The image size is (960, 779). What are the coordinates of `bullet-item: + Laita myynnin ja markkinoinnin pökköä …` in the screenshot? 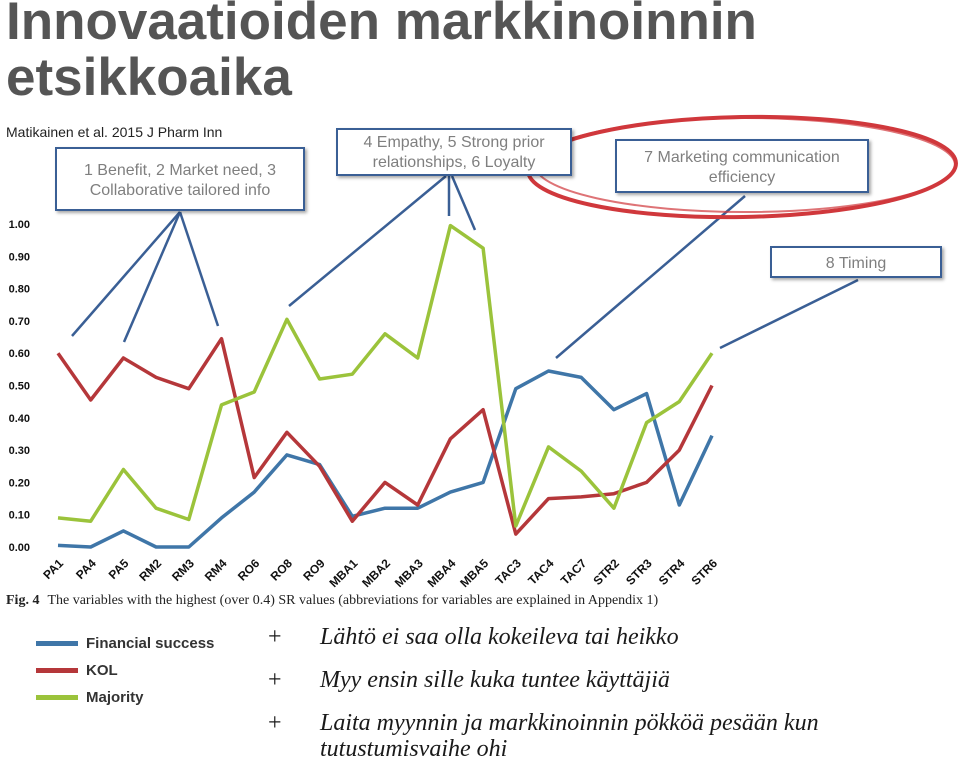 It's located at (608, 736).